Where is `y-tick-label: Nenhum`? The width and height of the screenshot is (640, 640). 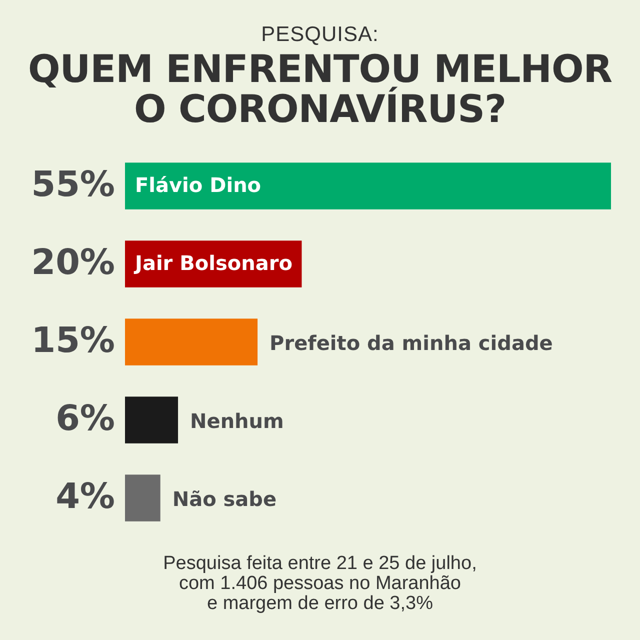
y-tick-label: Nenhum is located at coordinates (237, 421).